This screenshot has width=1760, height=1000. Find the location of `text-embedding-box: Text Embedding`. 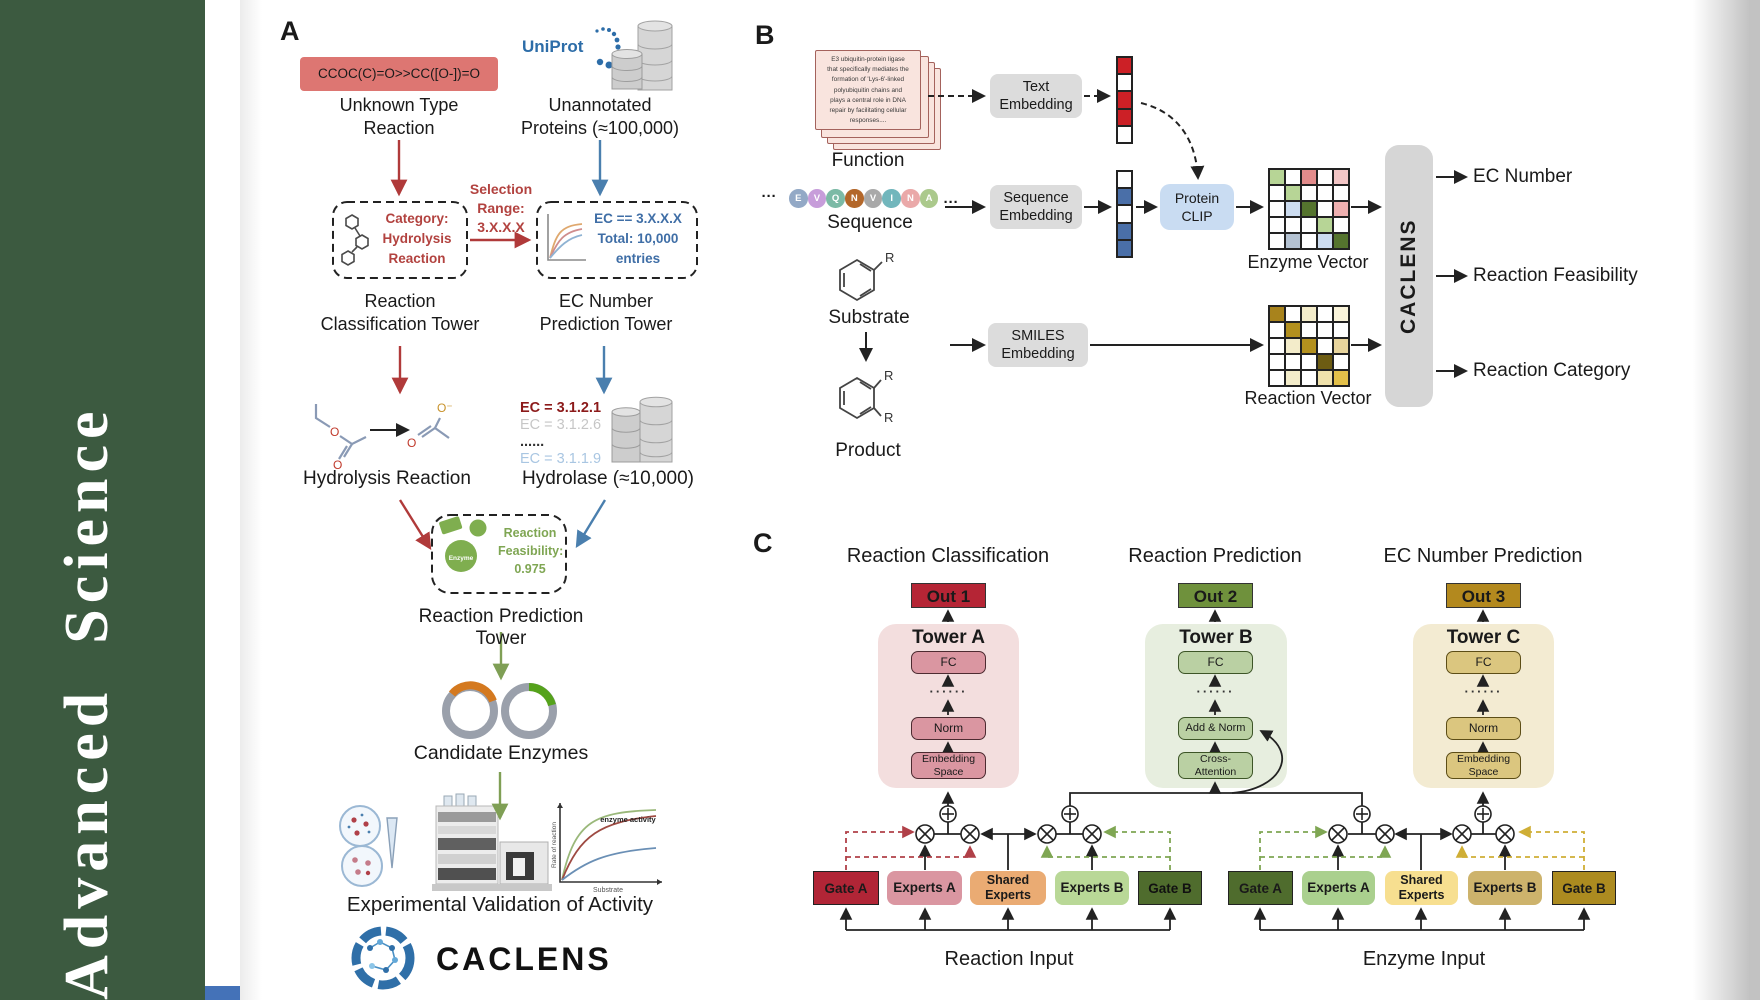

text-embedding-box: Text Embedding is located at coordinates (1036, 96).